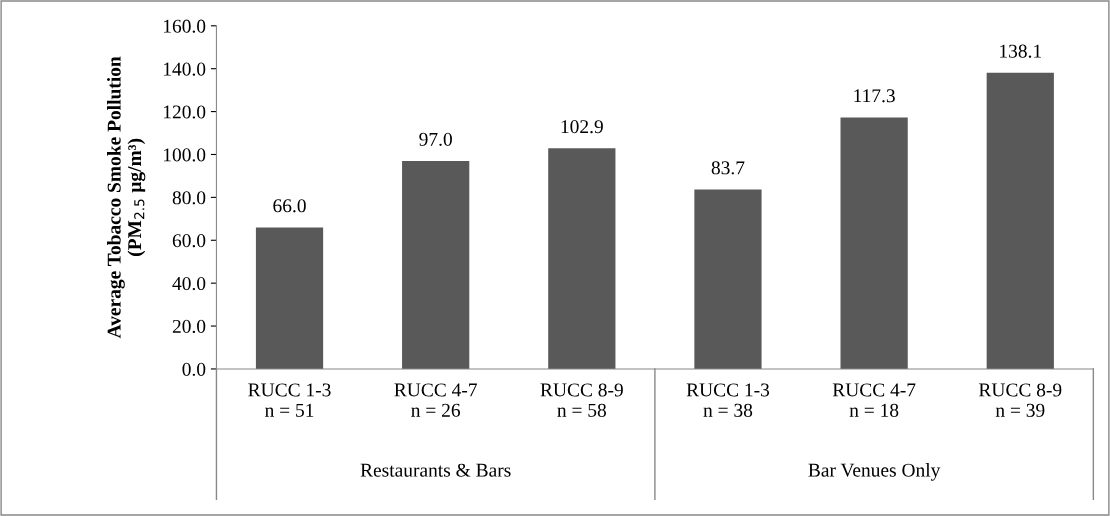  I want to click on y-tick-label: 0.0, so click(194, 369).